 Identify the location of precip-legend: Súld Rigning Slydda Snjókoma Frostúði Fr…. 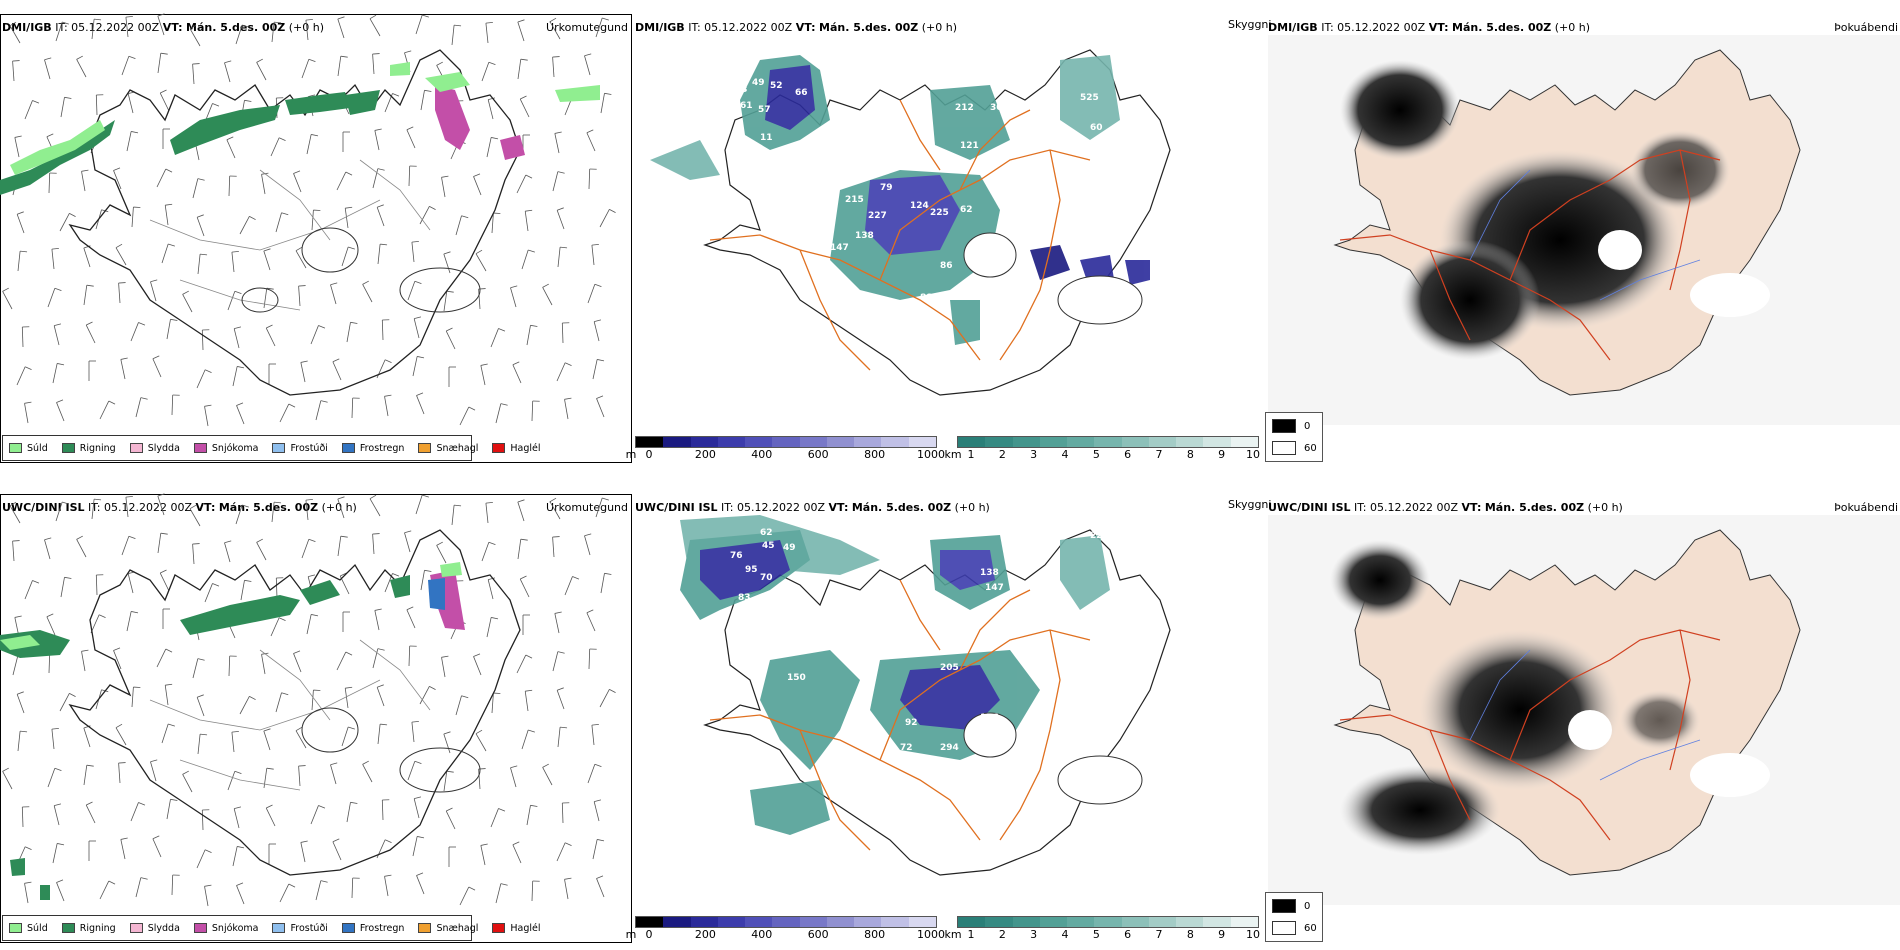
(271, 928).